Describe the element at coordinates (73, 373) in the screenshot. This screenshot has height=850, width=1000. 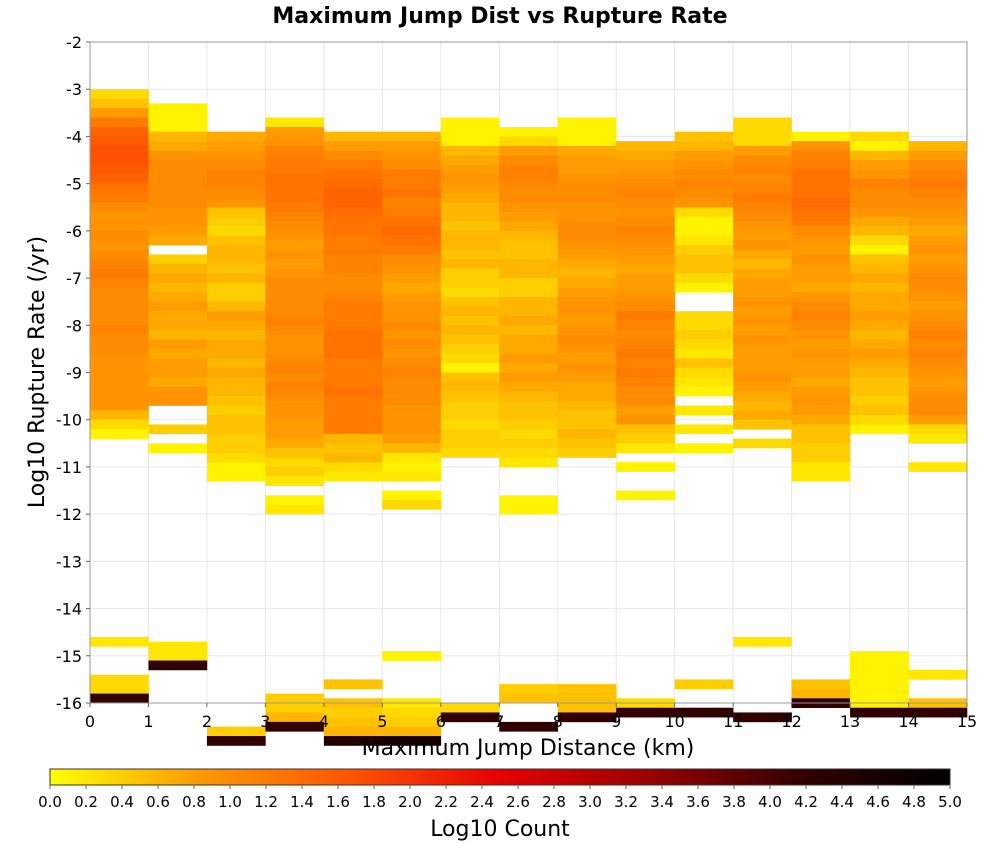
I see `y-axis: -2 -3 -4 -5 -6 -7 -8 -9 -10 -11 -12 -13 -14 -15 -16` at that location.